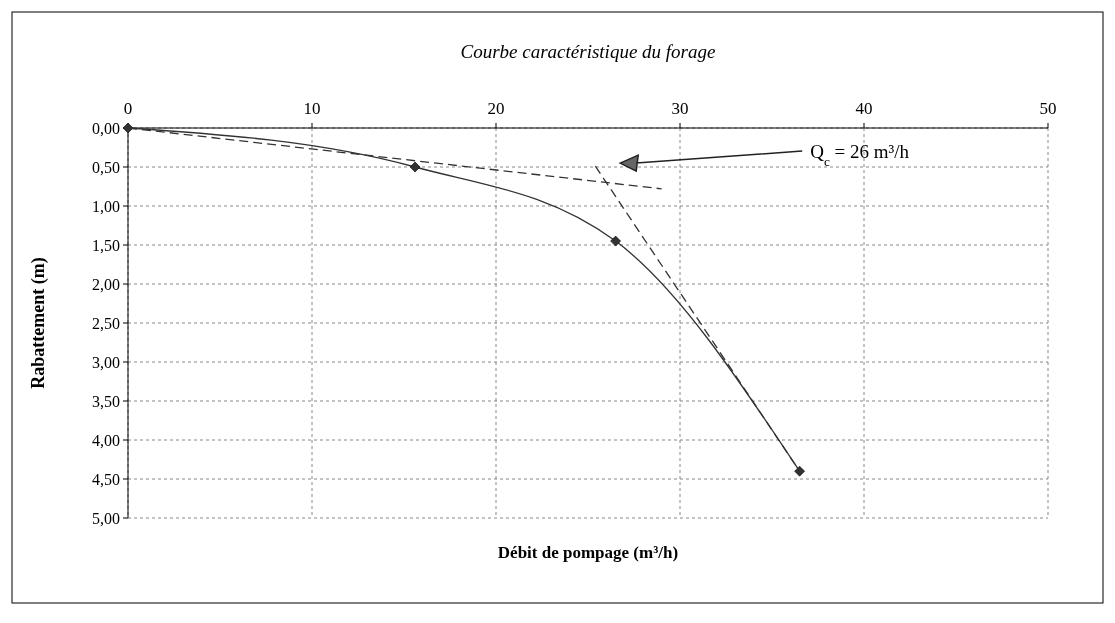 This screenshot has width=1115, height=623. Describe the element at coordinates (106, 284) in the screenshot. I see `y-tick-label: 2,00` at that location.